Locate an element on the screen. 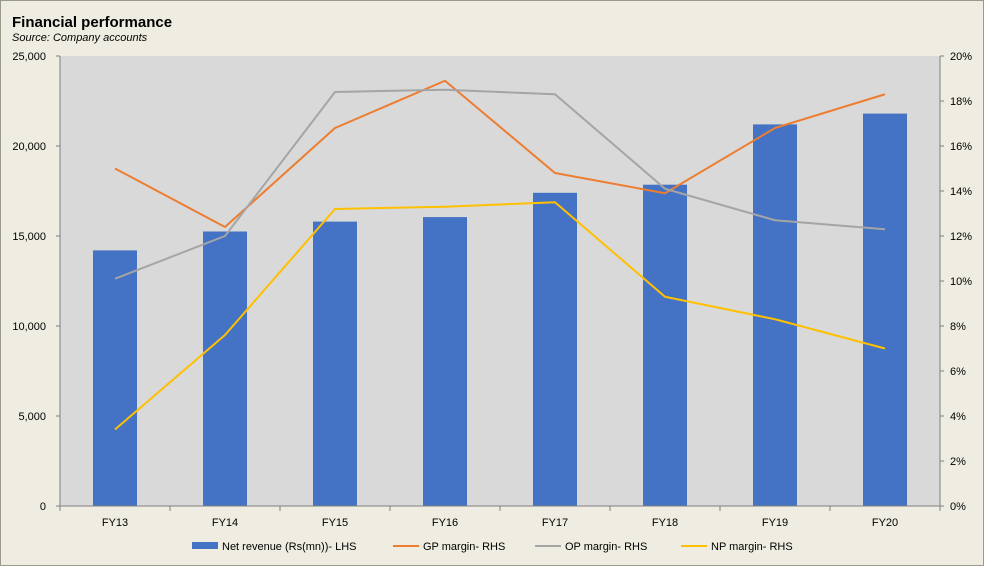 Image resolution: width=984 pixels, height=566 pixels. y-right-tick-label: 16% is located at coordinates (961, 147).